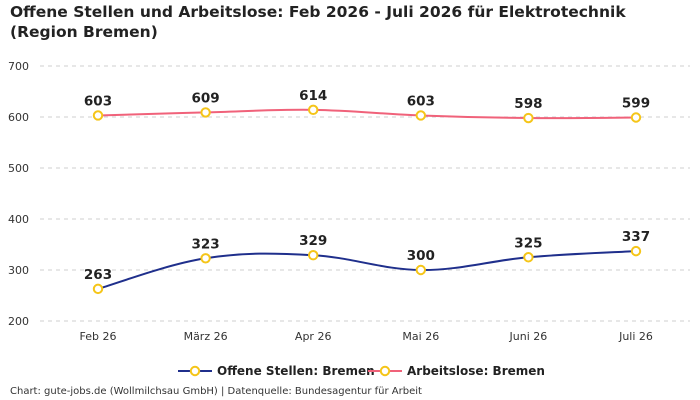 The image size is (700, 400). What do you see at coordinates (296, 371) in the screenshot?
I see `legend-label-0: Offene Stellen: Bremen` at bounding box center [296, 371].